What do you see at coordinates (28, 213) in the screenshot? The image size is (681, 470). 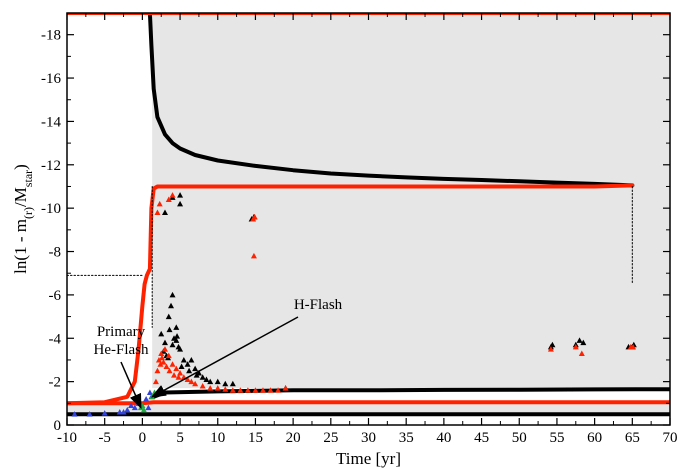 I see `y-axis-title-subscript: (r)` at bounding box center [28, 213].